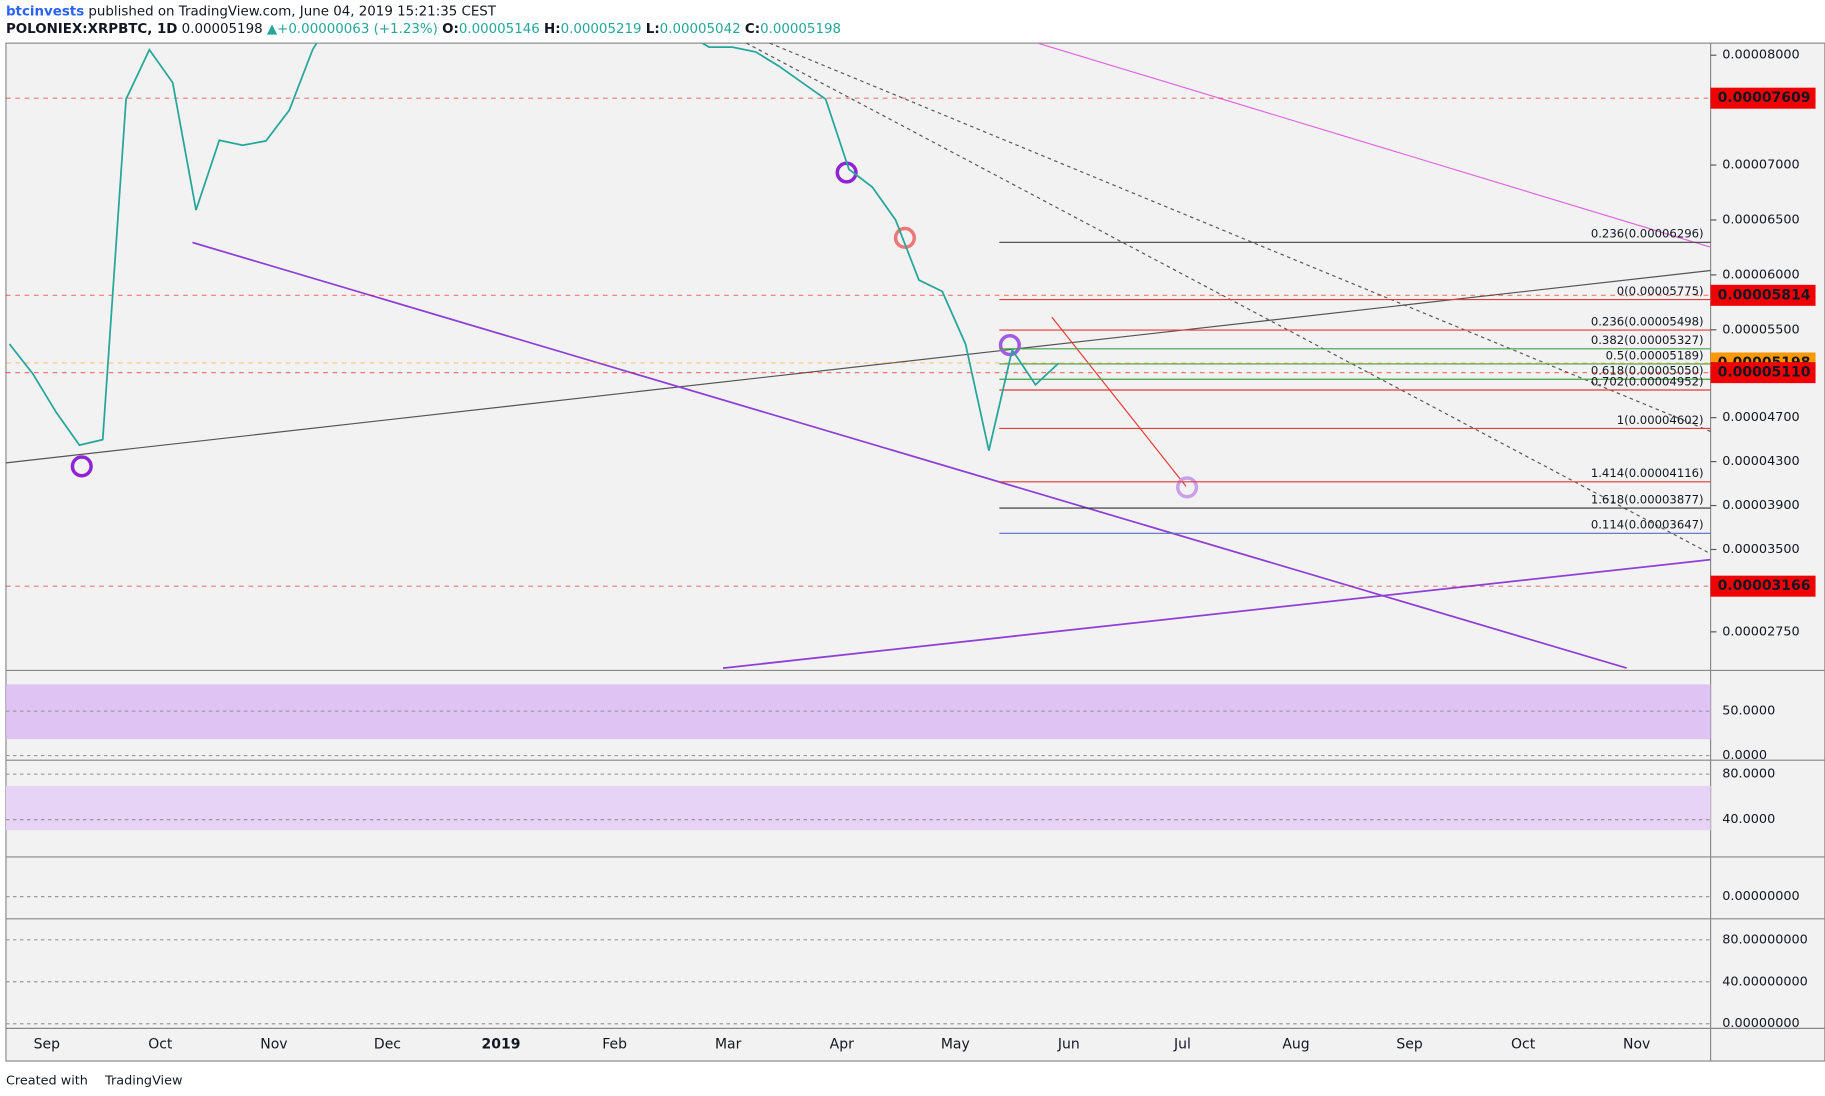  Describe the element at coordinates (499, 29) in the screenshot. I see `open: 0.00005146` at that location.